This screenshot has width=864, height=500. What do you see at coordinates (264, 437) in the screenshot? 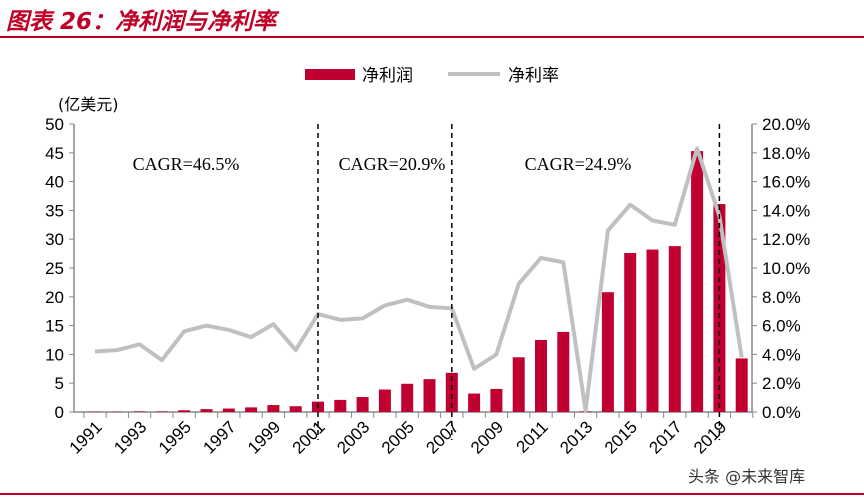
I see `x-tick-label: 1999` at bounding box center [264, 437].